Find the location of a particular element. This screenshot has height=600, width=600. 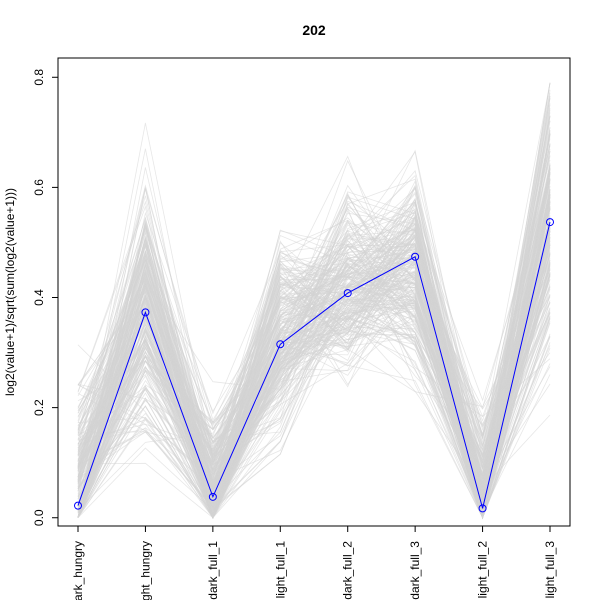

y-tick-label: 0.0 is located at coordinates (39, 517).